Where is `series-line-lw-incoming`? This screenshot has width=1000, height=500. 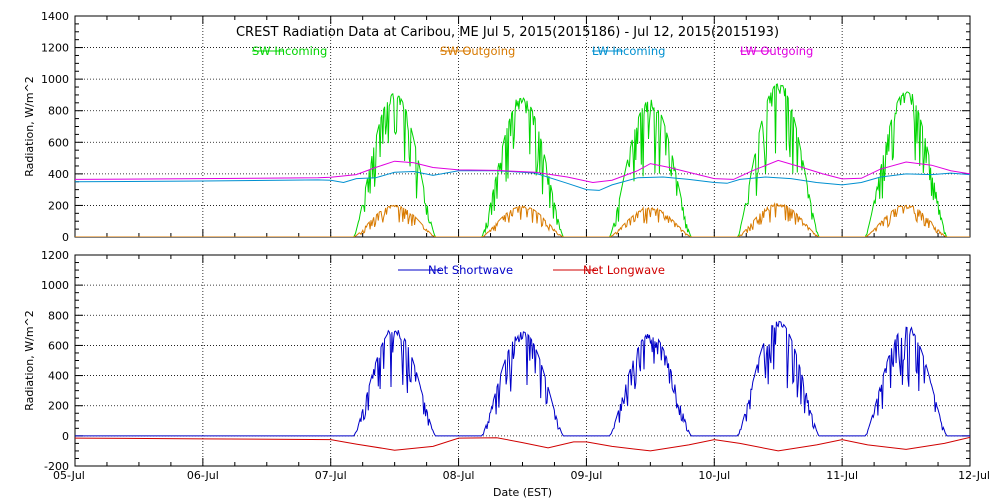 series-line-lw-incoming is located at coordinates (522, 180).